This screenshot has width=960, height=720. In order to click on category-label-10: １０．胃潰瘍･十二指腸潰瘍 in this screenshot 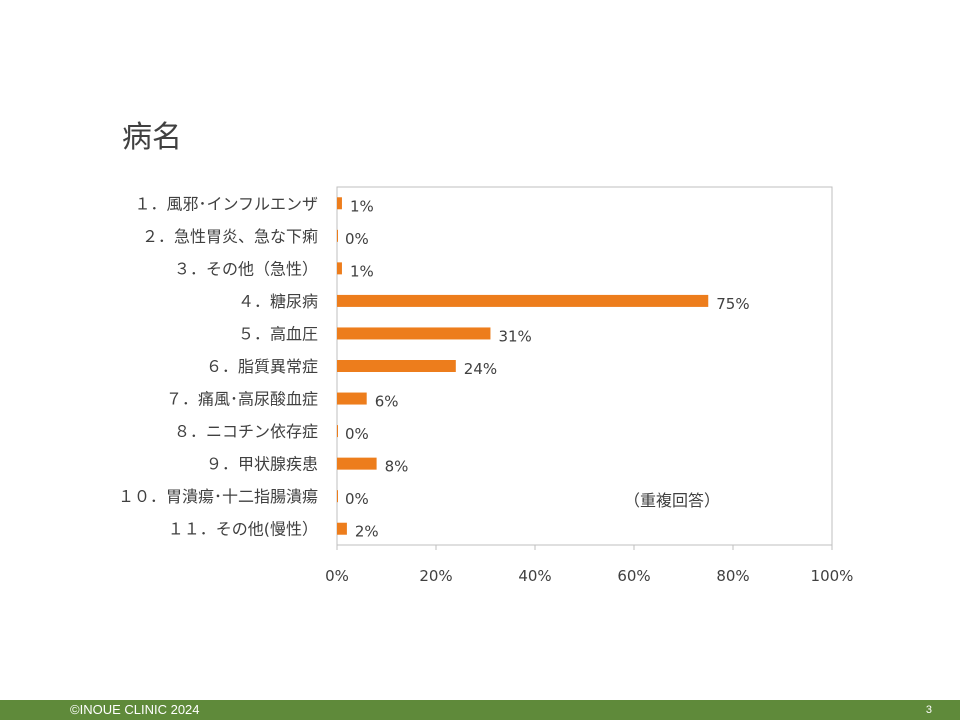, I will do `click(218, 496)`.